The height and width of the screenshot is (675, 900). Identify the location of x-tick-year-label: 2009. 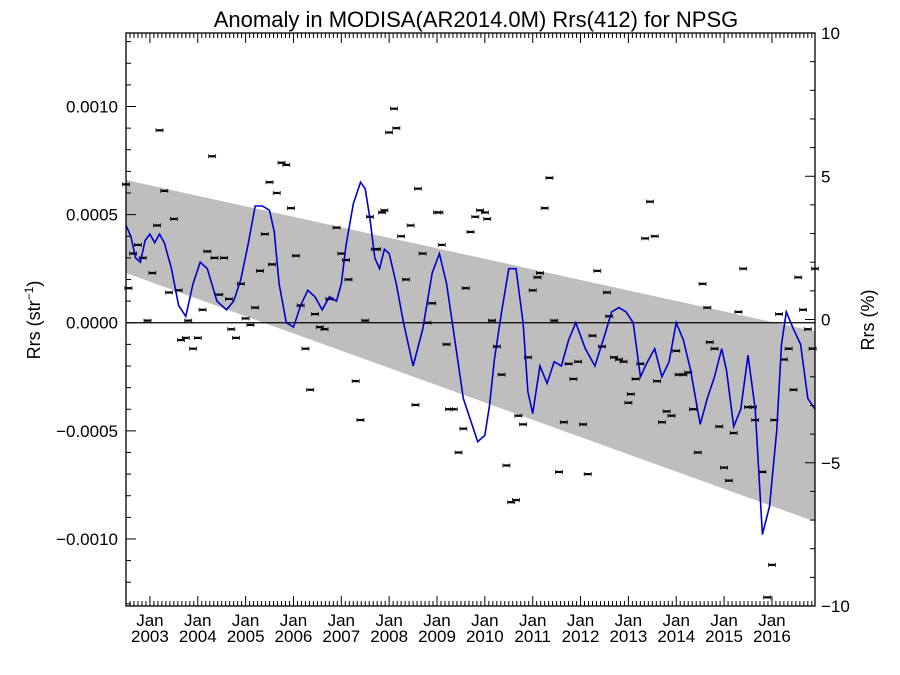
(437, 636).